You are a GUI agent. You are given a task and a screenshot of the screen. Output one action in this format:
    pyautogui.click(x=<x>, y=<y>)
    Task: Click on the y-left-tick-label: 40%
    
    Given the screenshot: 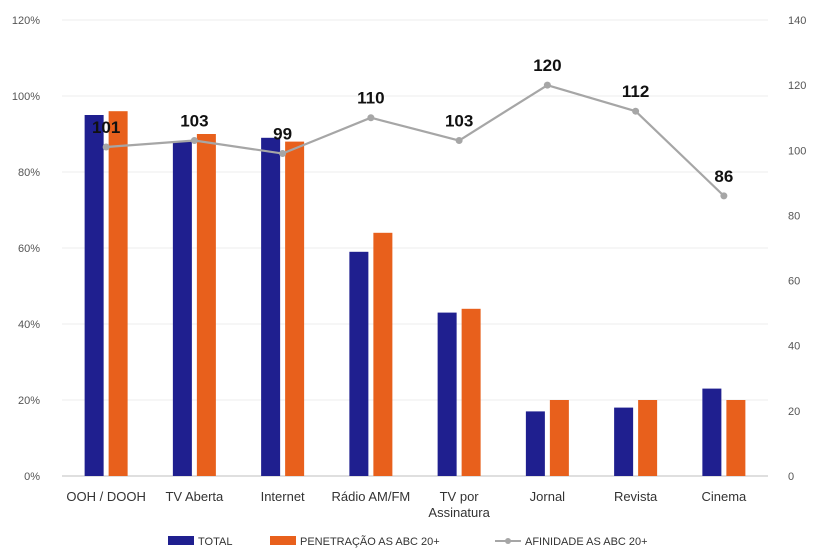 What is the action you would take?
    pyautogui.click(x=29, y=325)
    